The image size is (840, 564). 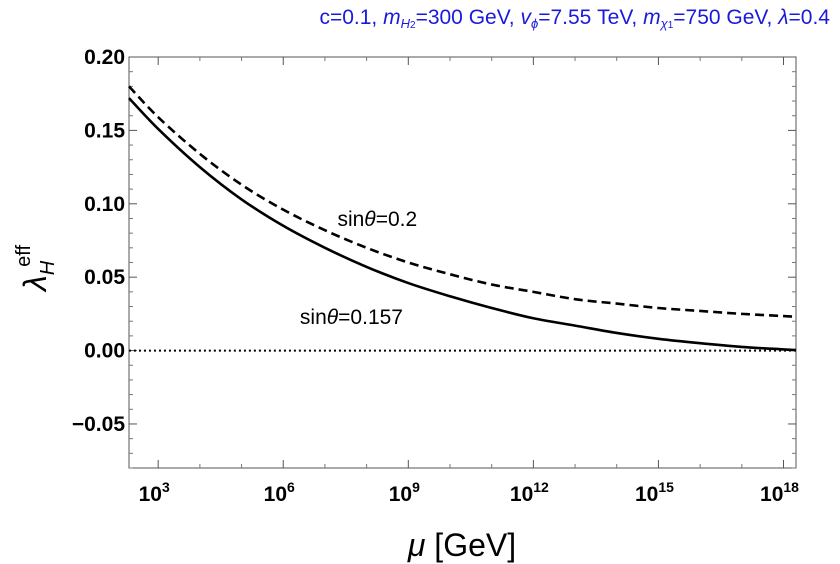 What do you see at coordinates (104, 204) in the screenshot?
I see `y-tick-label-2: 0.10` at bounding box center [104, 204].